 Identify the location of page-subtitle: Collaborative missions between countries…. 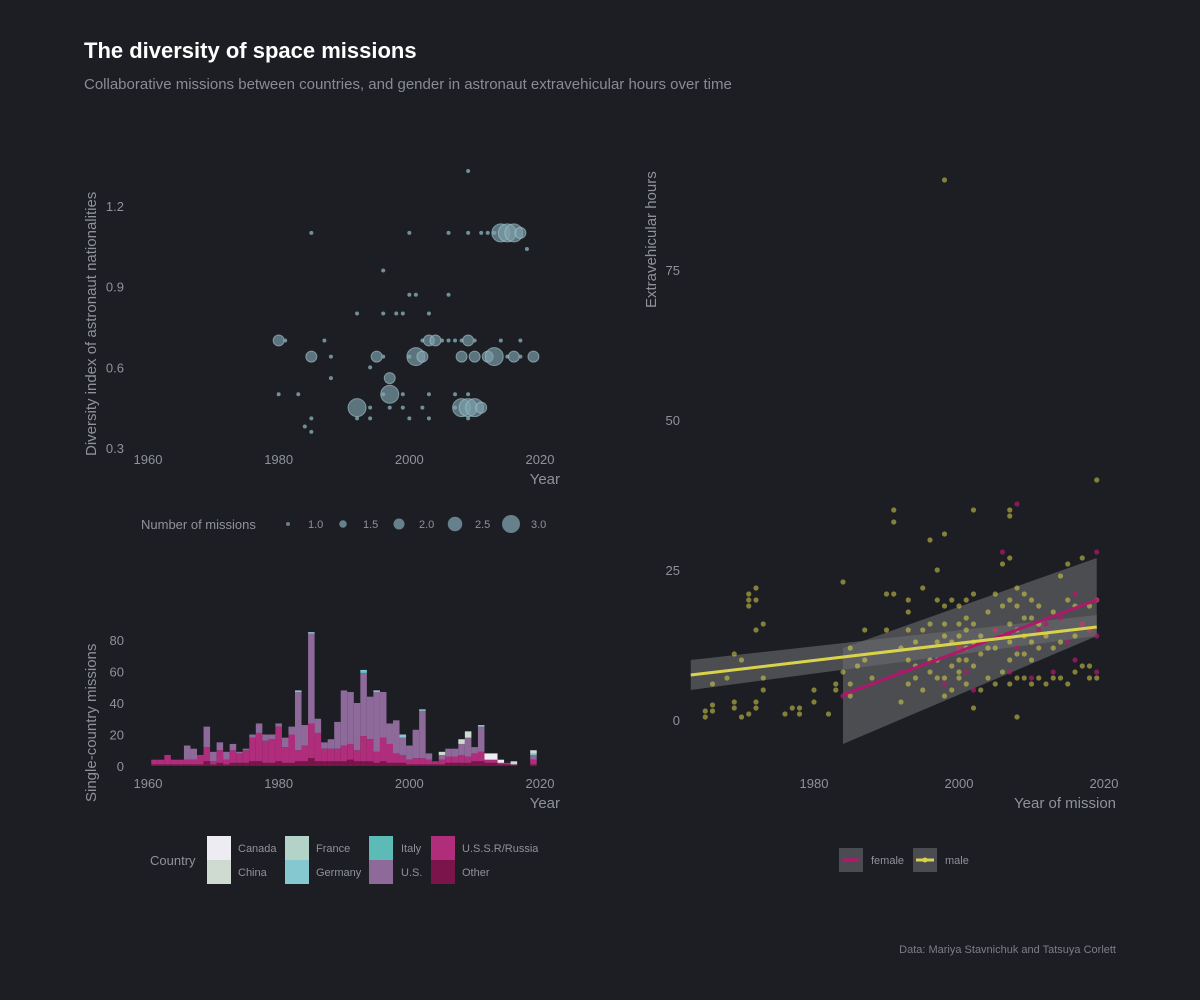
(408, 84).